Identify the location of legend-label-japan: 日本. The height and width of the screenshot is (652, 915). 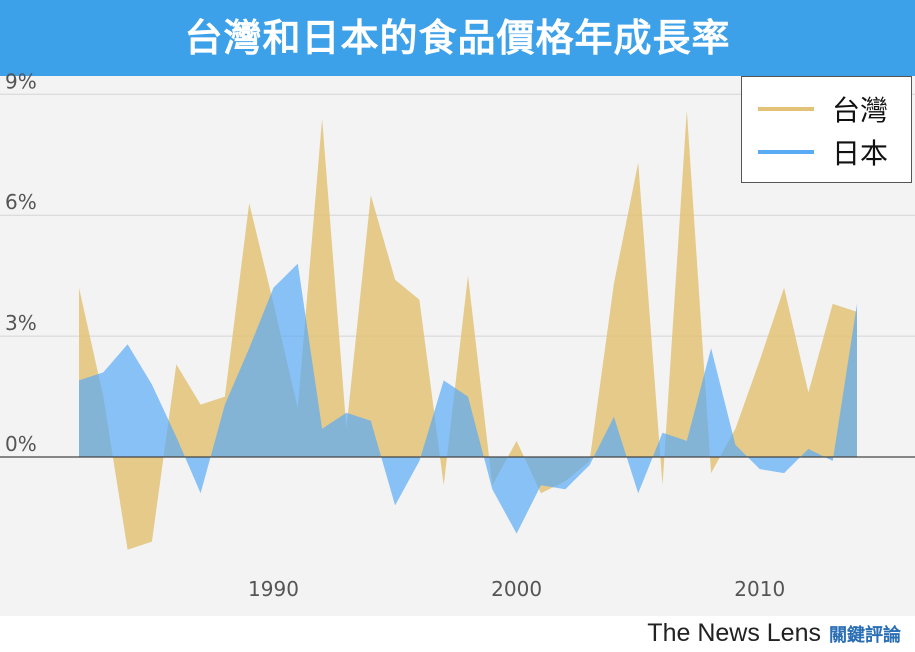
(860, 153).